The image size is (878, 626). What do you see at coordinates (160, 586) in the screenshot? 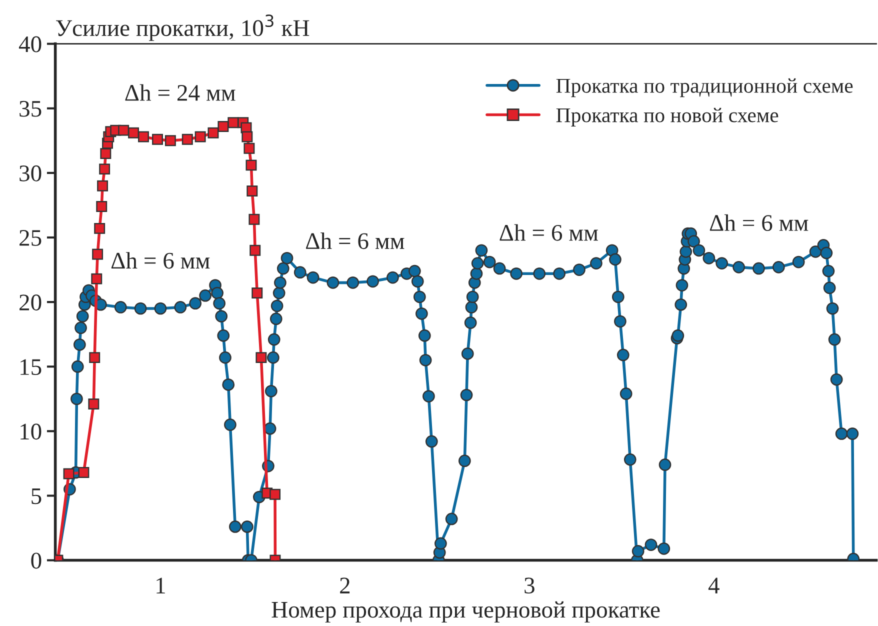
I see `x-tick-label: 1` at bounding box center [160, 586].